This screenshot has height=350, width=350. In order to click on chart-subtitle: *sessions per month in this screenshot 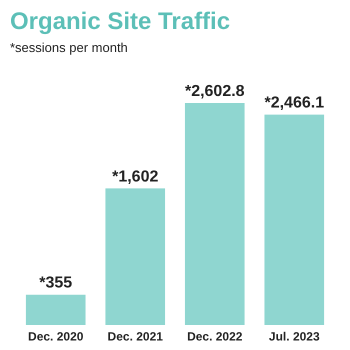, I will do `click(69, 47)`.